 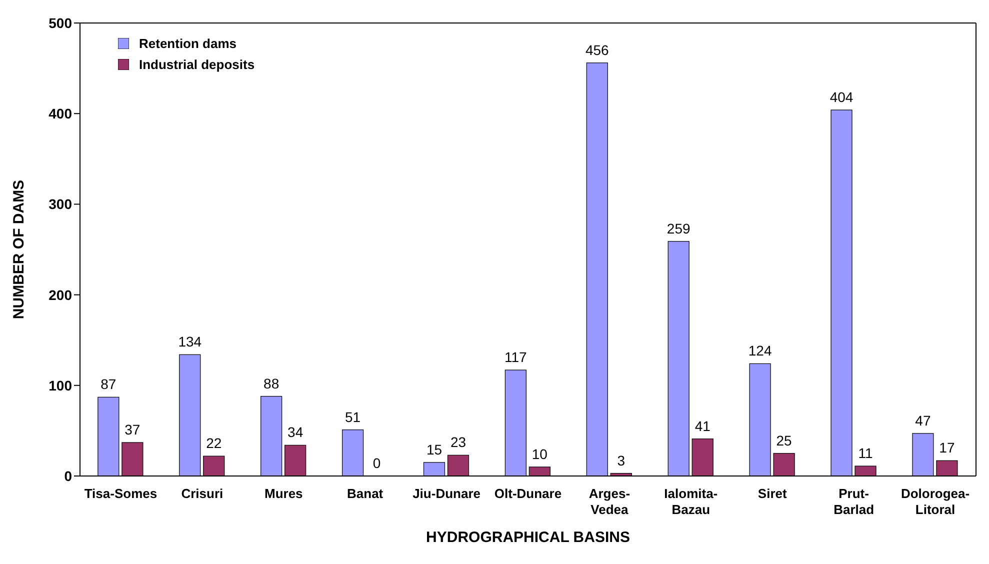 What do you see at coordinates (60, 204) in the screenshot?
I see `y-tick-label: 300` at bounding box center [60, 204].